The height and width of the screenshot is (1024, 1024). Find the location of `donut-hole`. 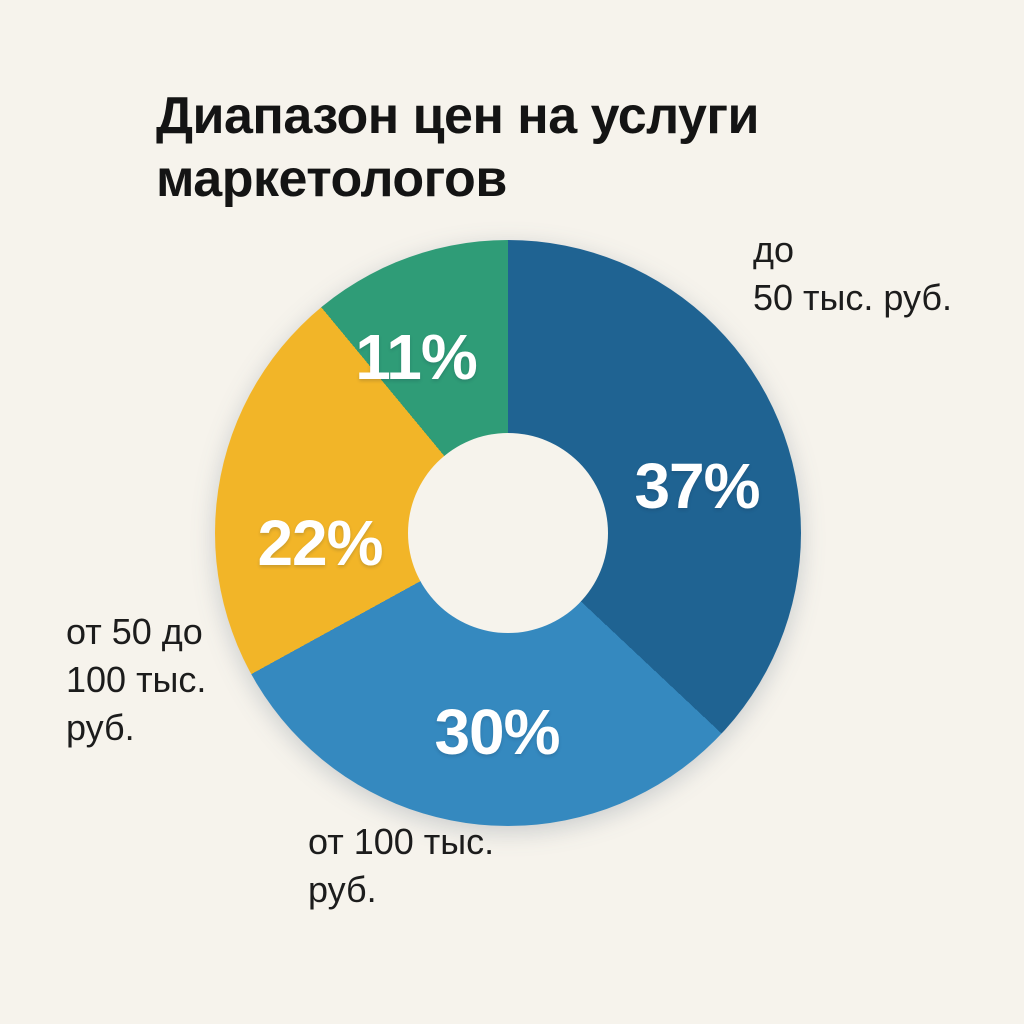

donut-hole is located at coordinates (508, 533).